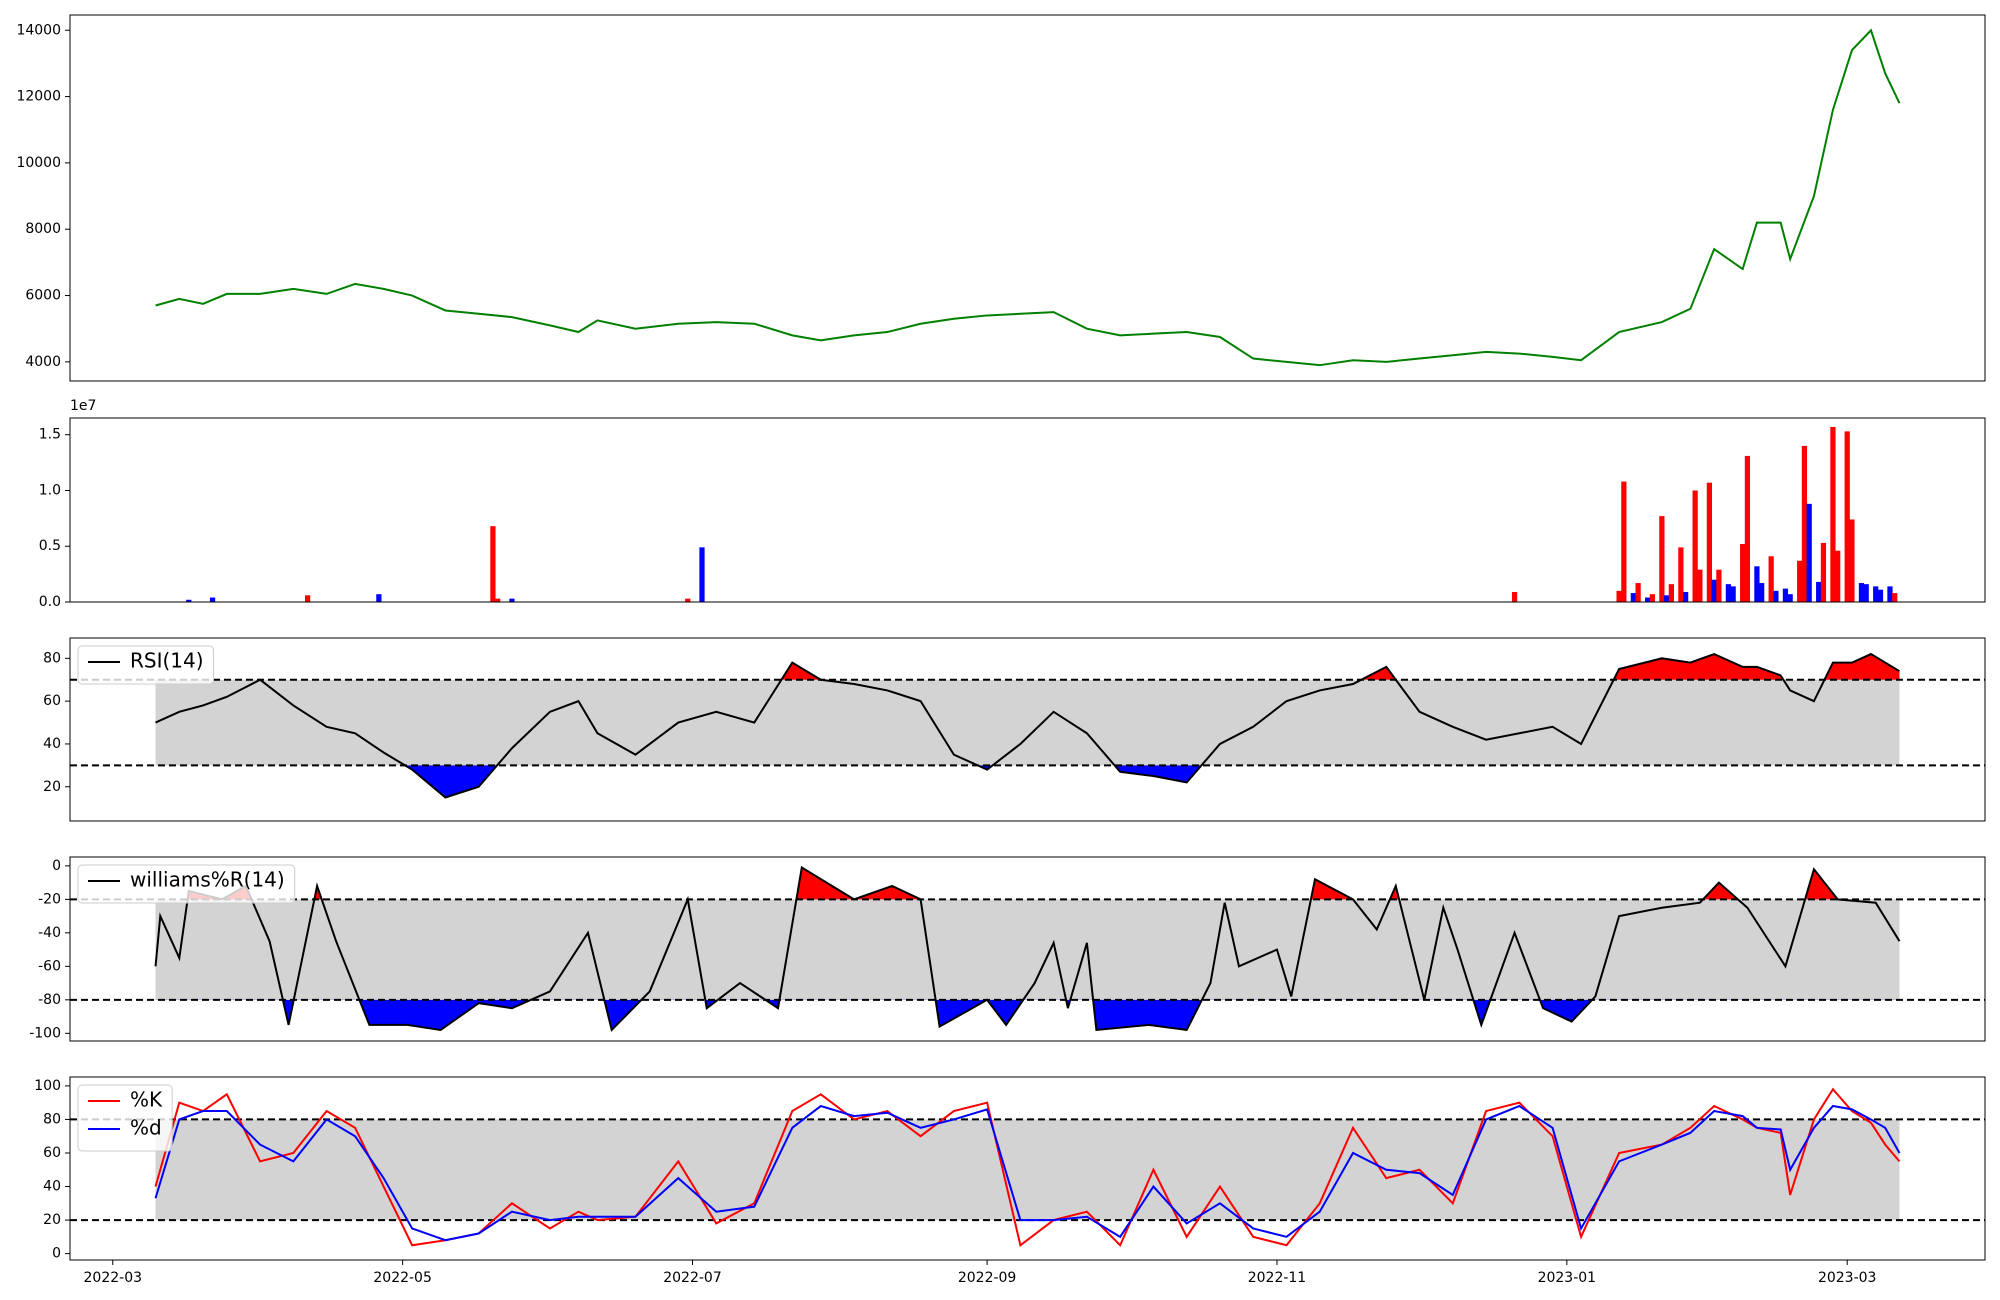 The height and width of the screenshot is (1300, 2000). What do you see at coordinates (1847, 1278) in the screenshot?
I see `x-tick-label: 2023-03` at bounding box center [1847, 1278].